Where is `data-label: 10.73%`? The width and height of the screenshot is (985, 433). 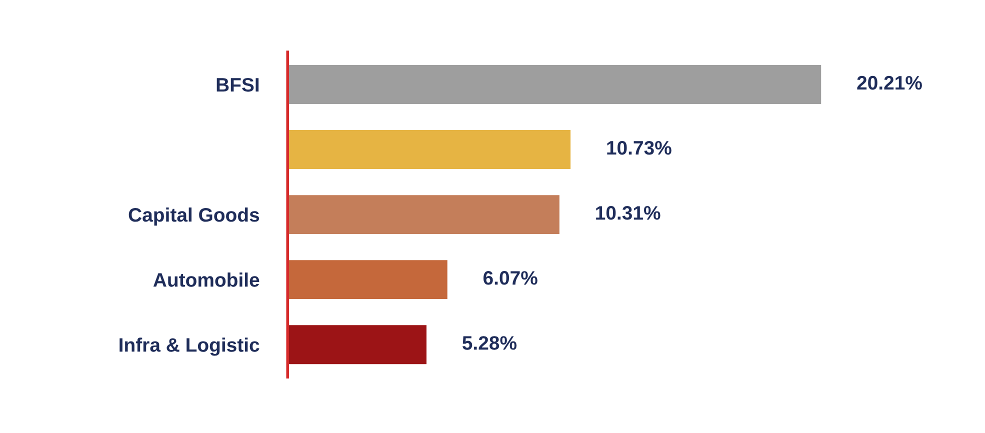 data-label: 10.73% is located at coordinates (639, 147).